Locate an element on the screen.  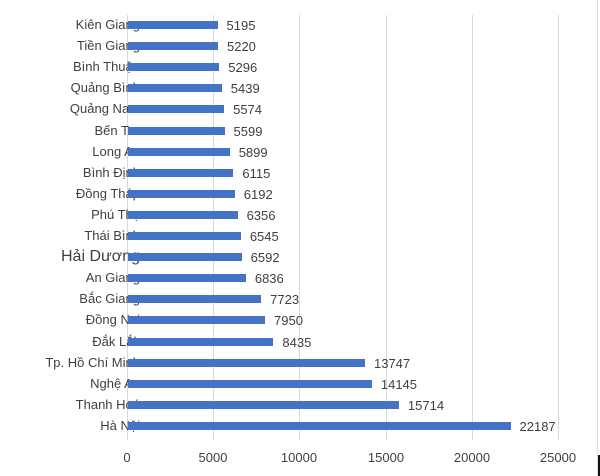
data-label: 5220 is located at coordinates (241, 47).